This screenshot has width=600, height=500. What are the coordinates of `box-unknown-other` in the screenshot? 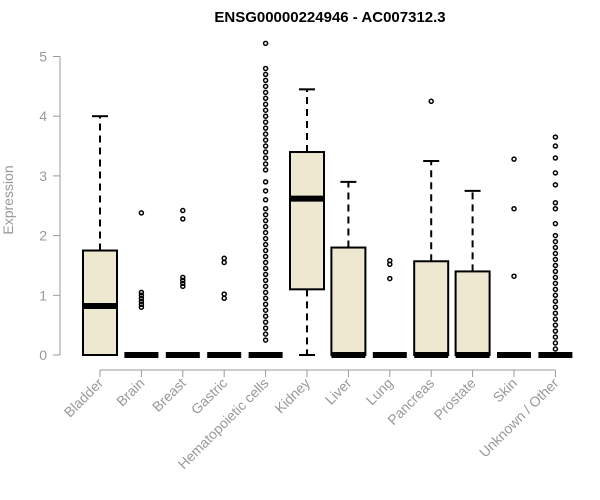 It's located at (555, 246).